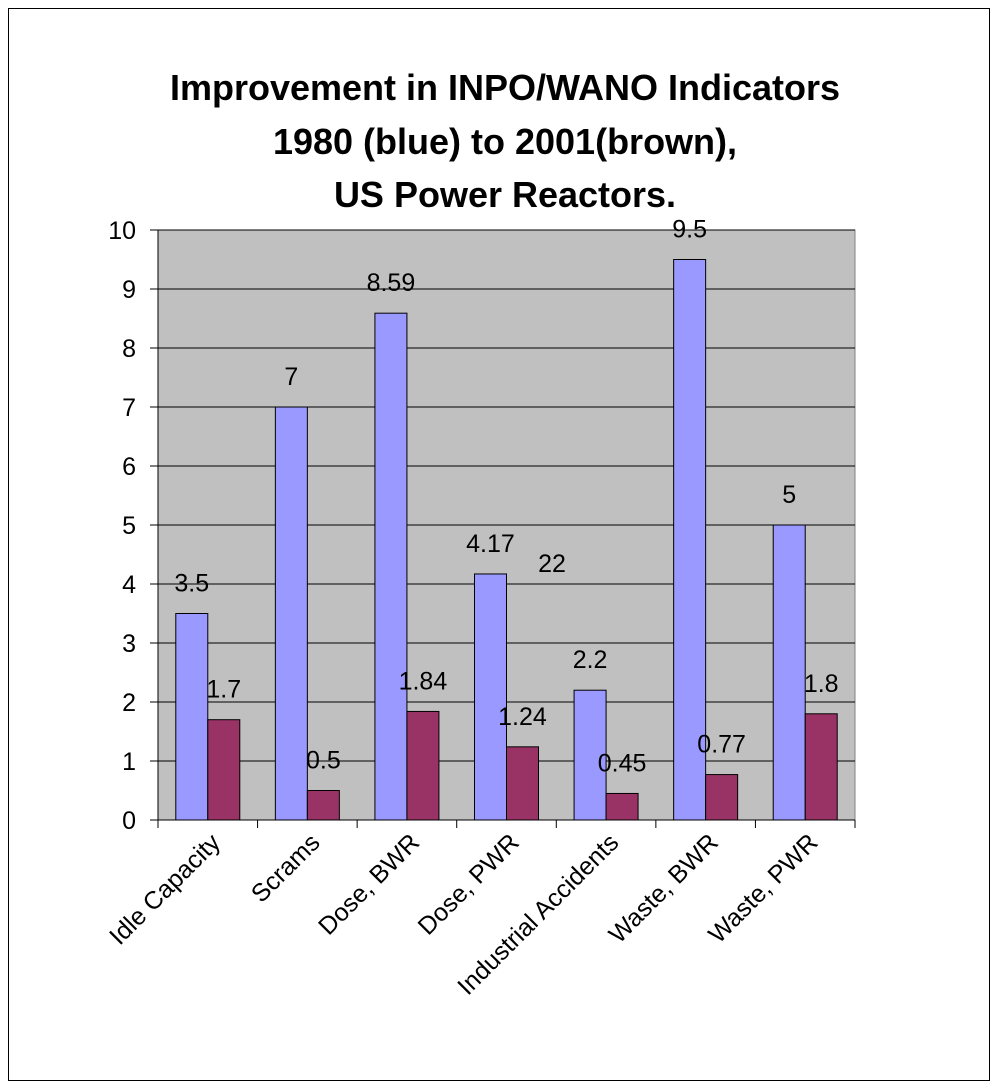 Image resolution: width=997 pixels, height=1082 pixels. I want to click on data-label: 2.2, so click(590, 660).